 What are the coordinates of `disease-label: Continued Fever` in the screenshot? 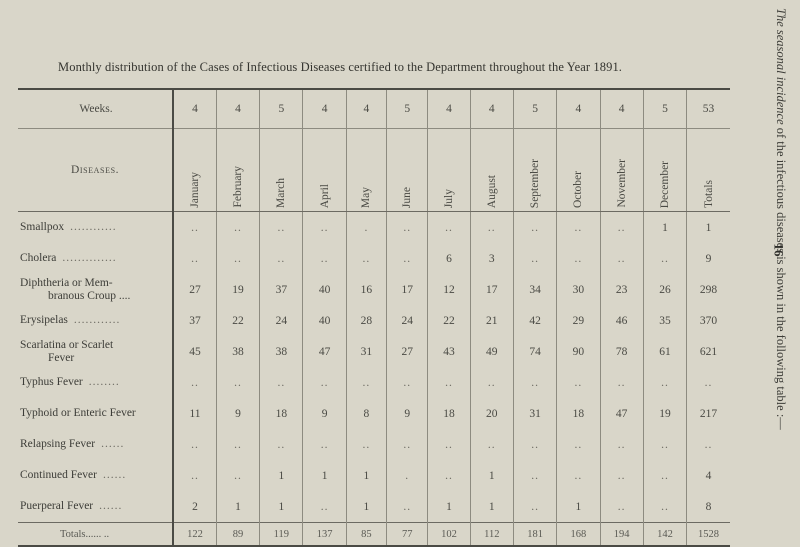 It's located at (58, 475).